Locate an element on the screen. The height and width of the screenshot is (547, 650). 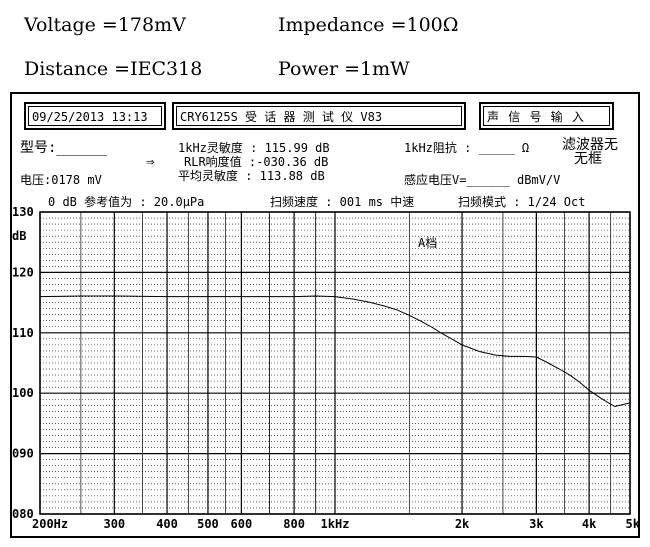
rlr-value: RLR响度值 :-030.36 dB is located at coordinates (256, 162).